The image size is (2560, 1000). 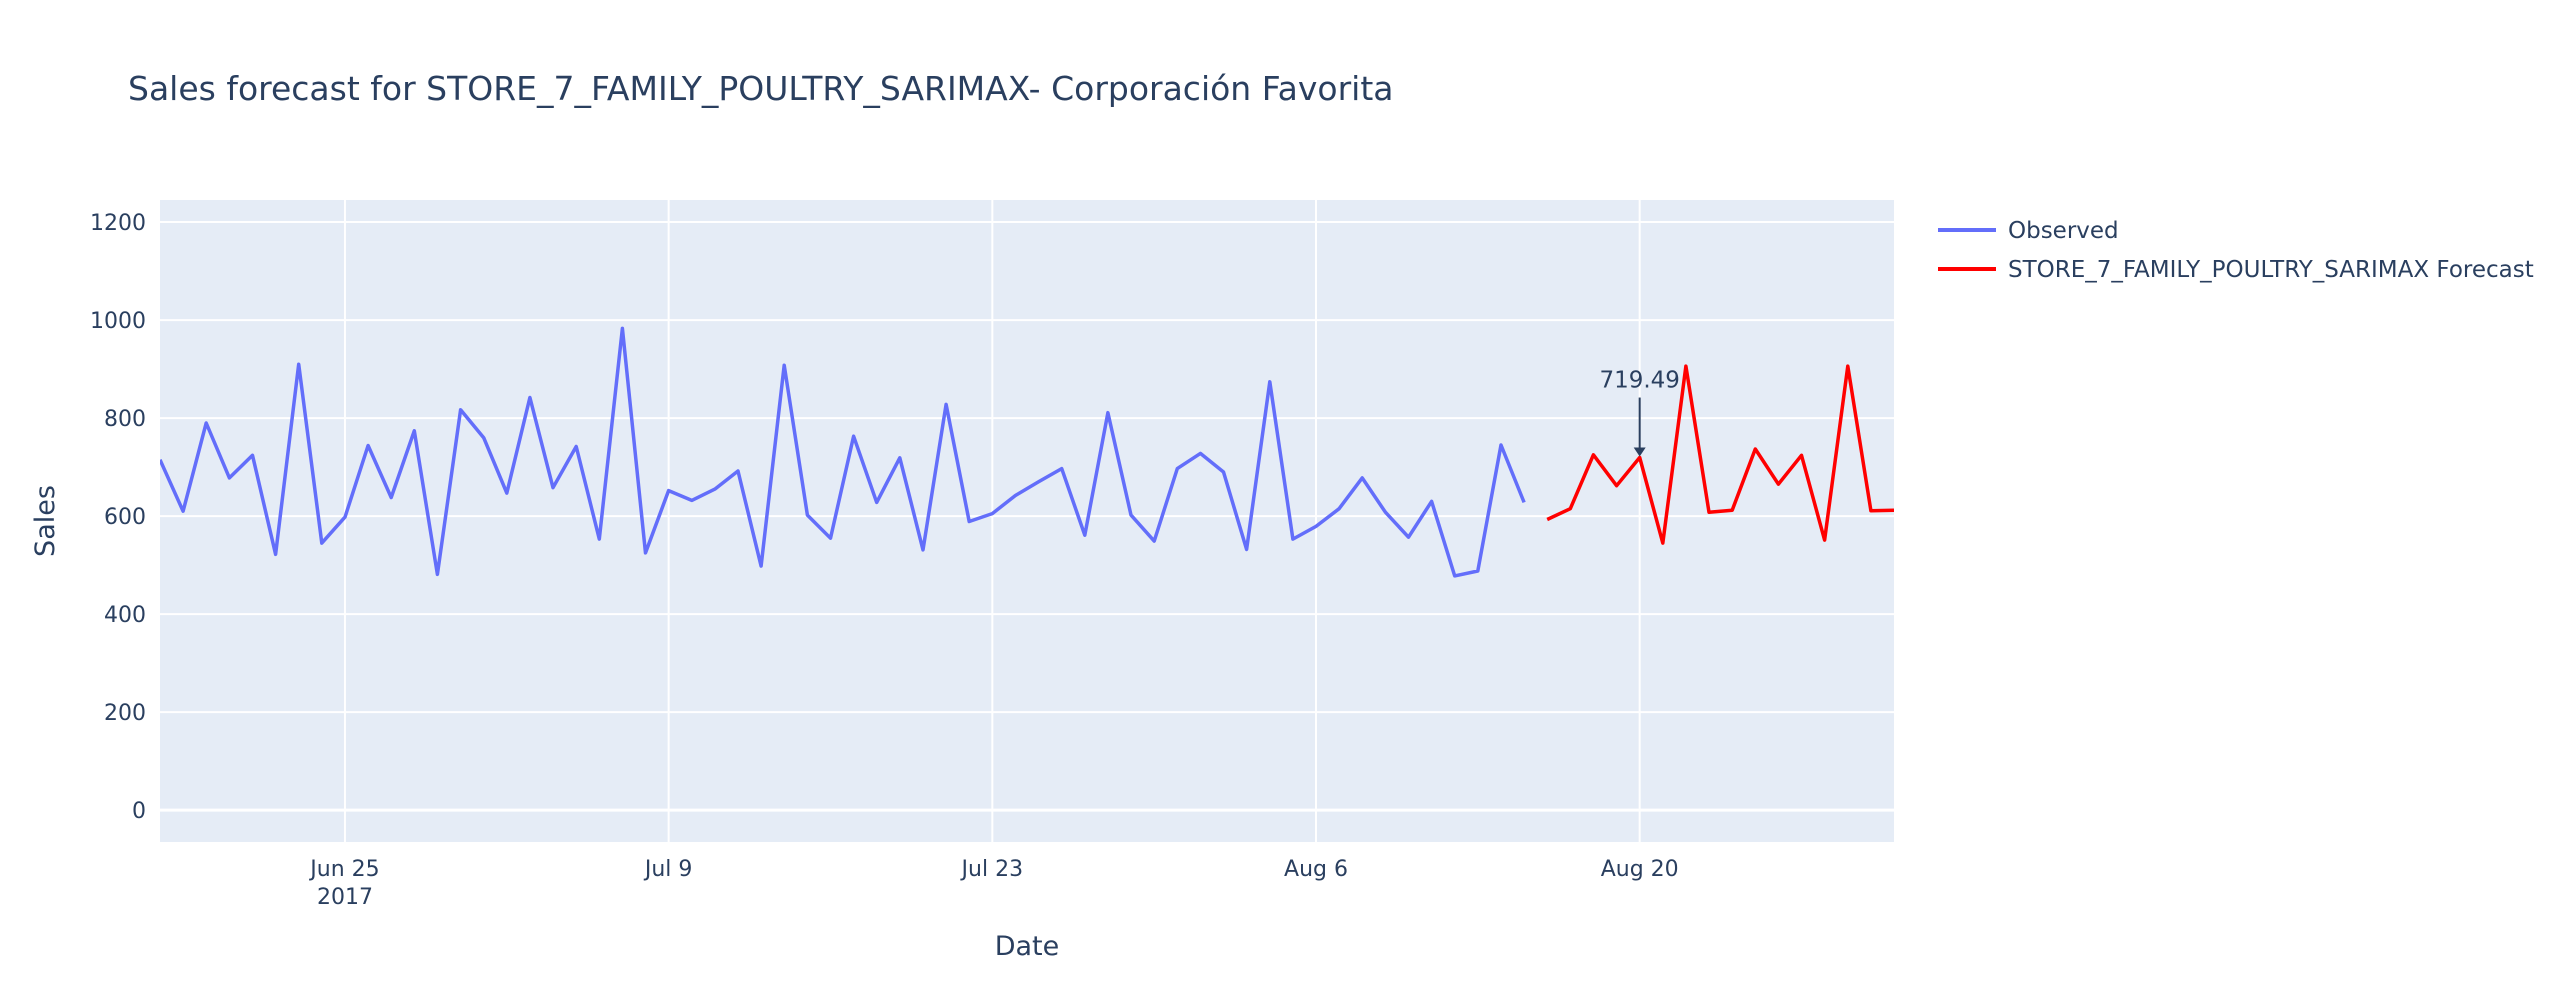 What do you see at coordinates (992, 869) in the screenshot?
I see `x-tick-label: Jul 23` at bounding box center [992, 869].